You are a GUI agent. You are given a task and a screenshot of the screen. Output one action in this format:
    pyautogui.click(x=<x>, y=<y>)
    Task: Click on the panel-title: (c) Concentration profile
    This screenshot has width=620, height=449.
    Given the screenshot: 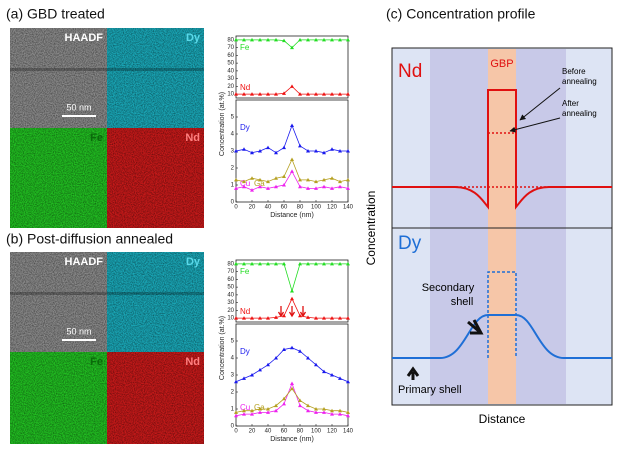 What is the action you would take?
    pyautogui.click(x=461, y=14)
    